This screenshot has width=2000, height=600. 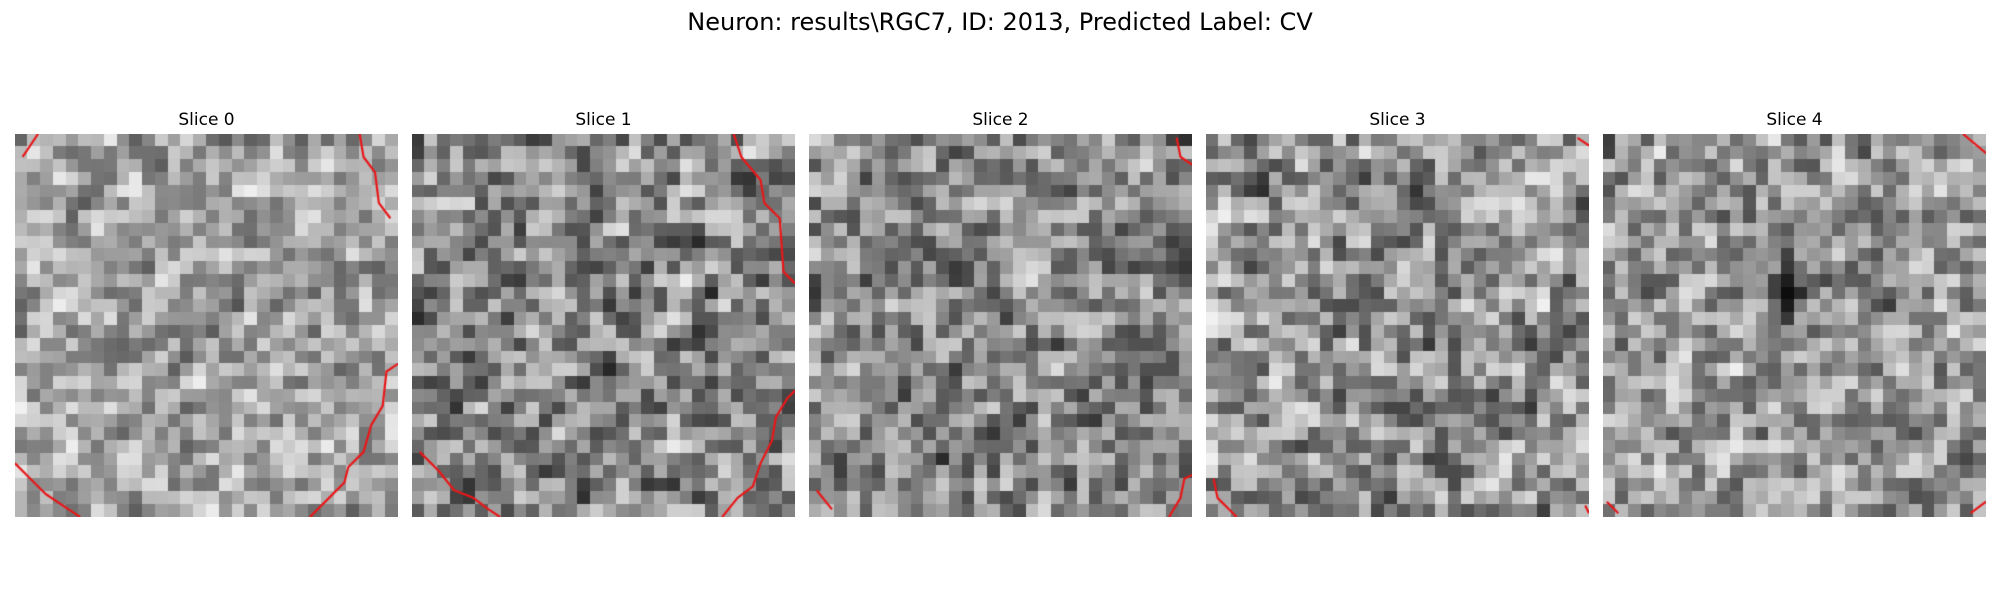 I want to click on slice-4-image, so click(x=1794, y=325).